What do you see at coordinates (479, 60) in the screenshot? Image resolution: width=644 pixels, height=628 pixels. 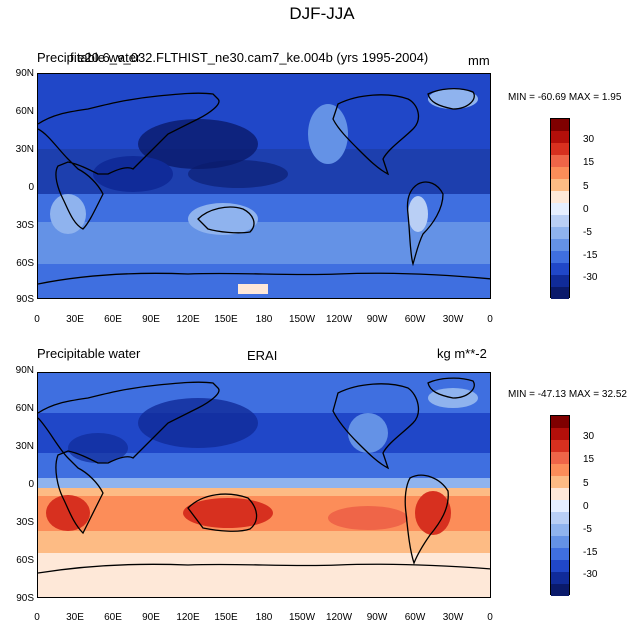 I see `panel-units-label: mm` at bounding box center [479, 60].